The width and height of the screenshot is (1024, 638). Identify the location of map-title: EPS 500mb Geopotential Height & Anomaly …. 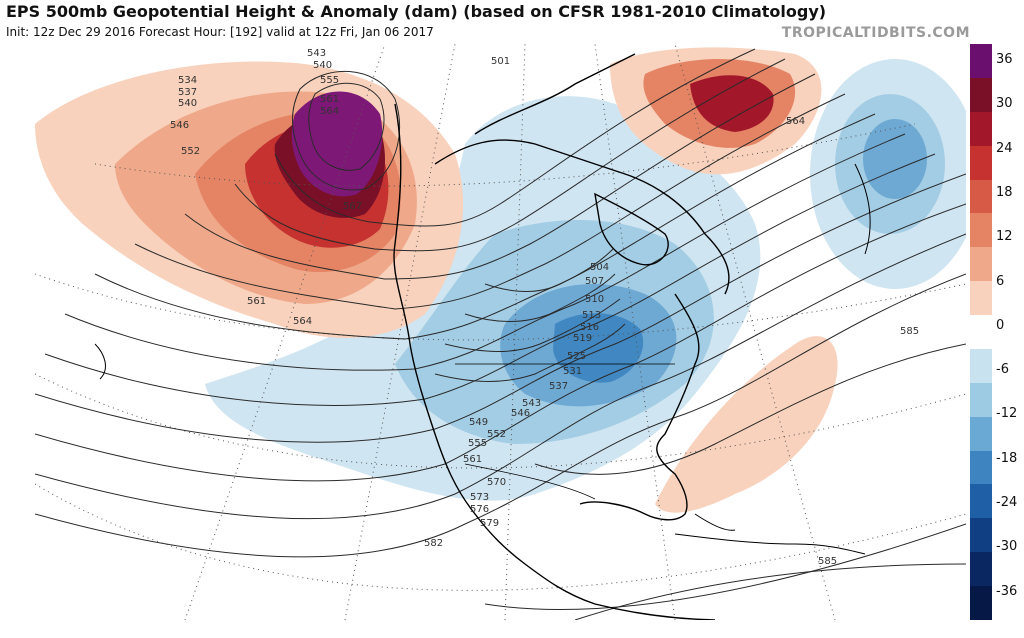
(416, 11).